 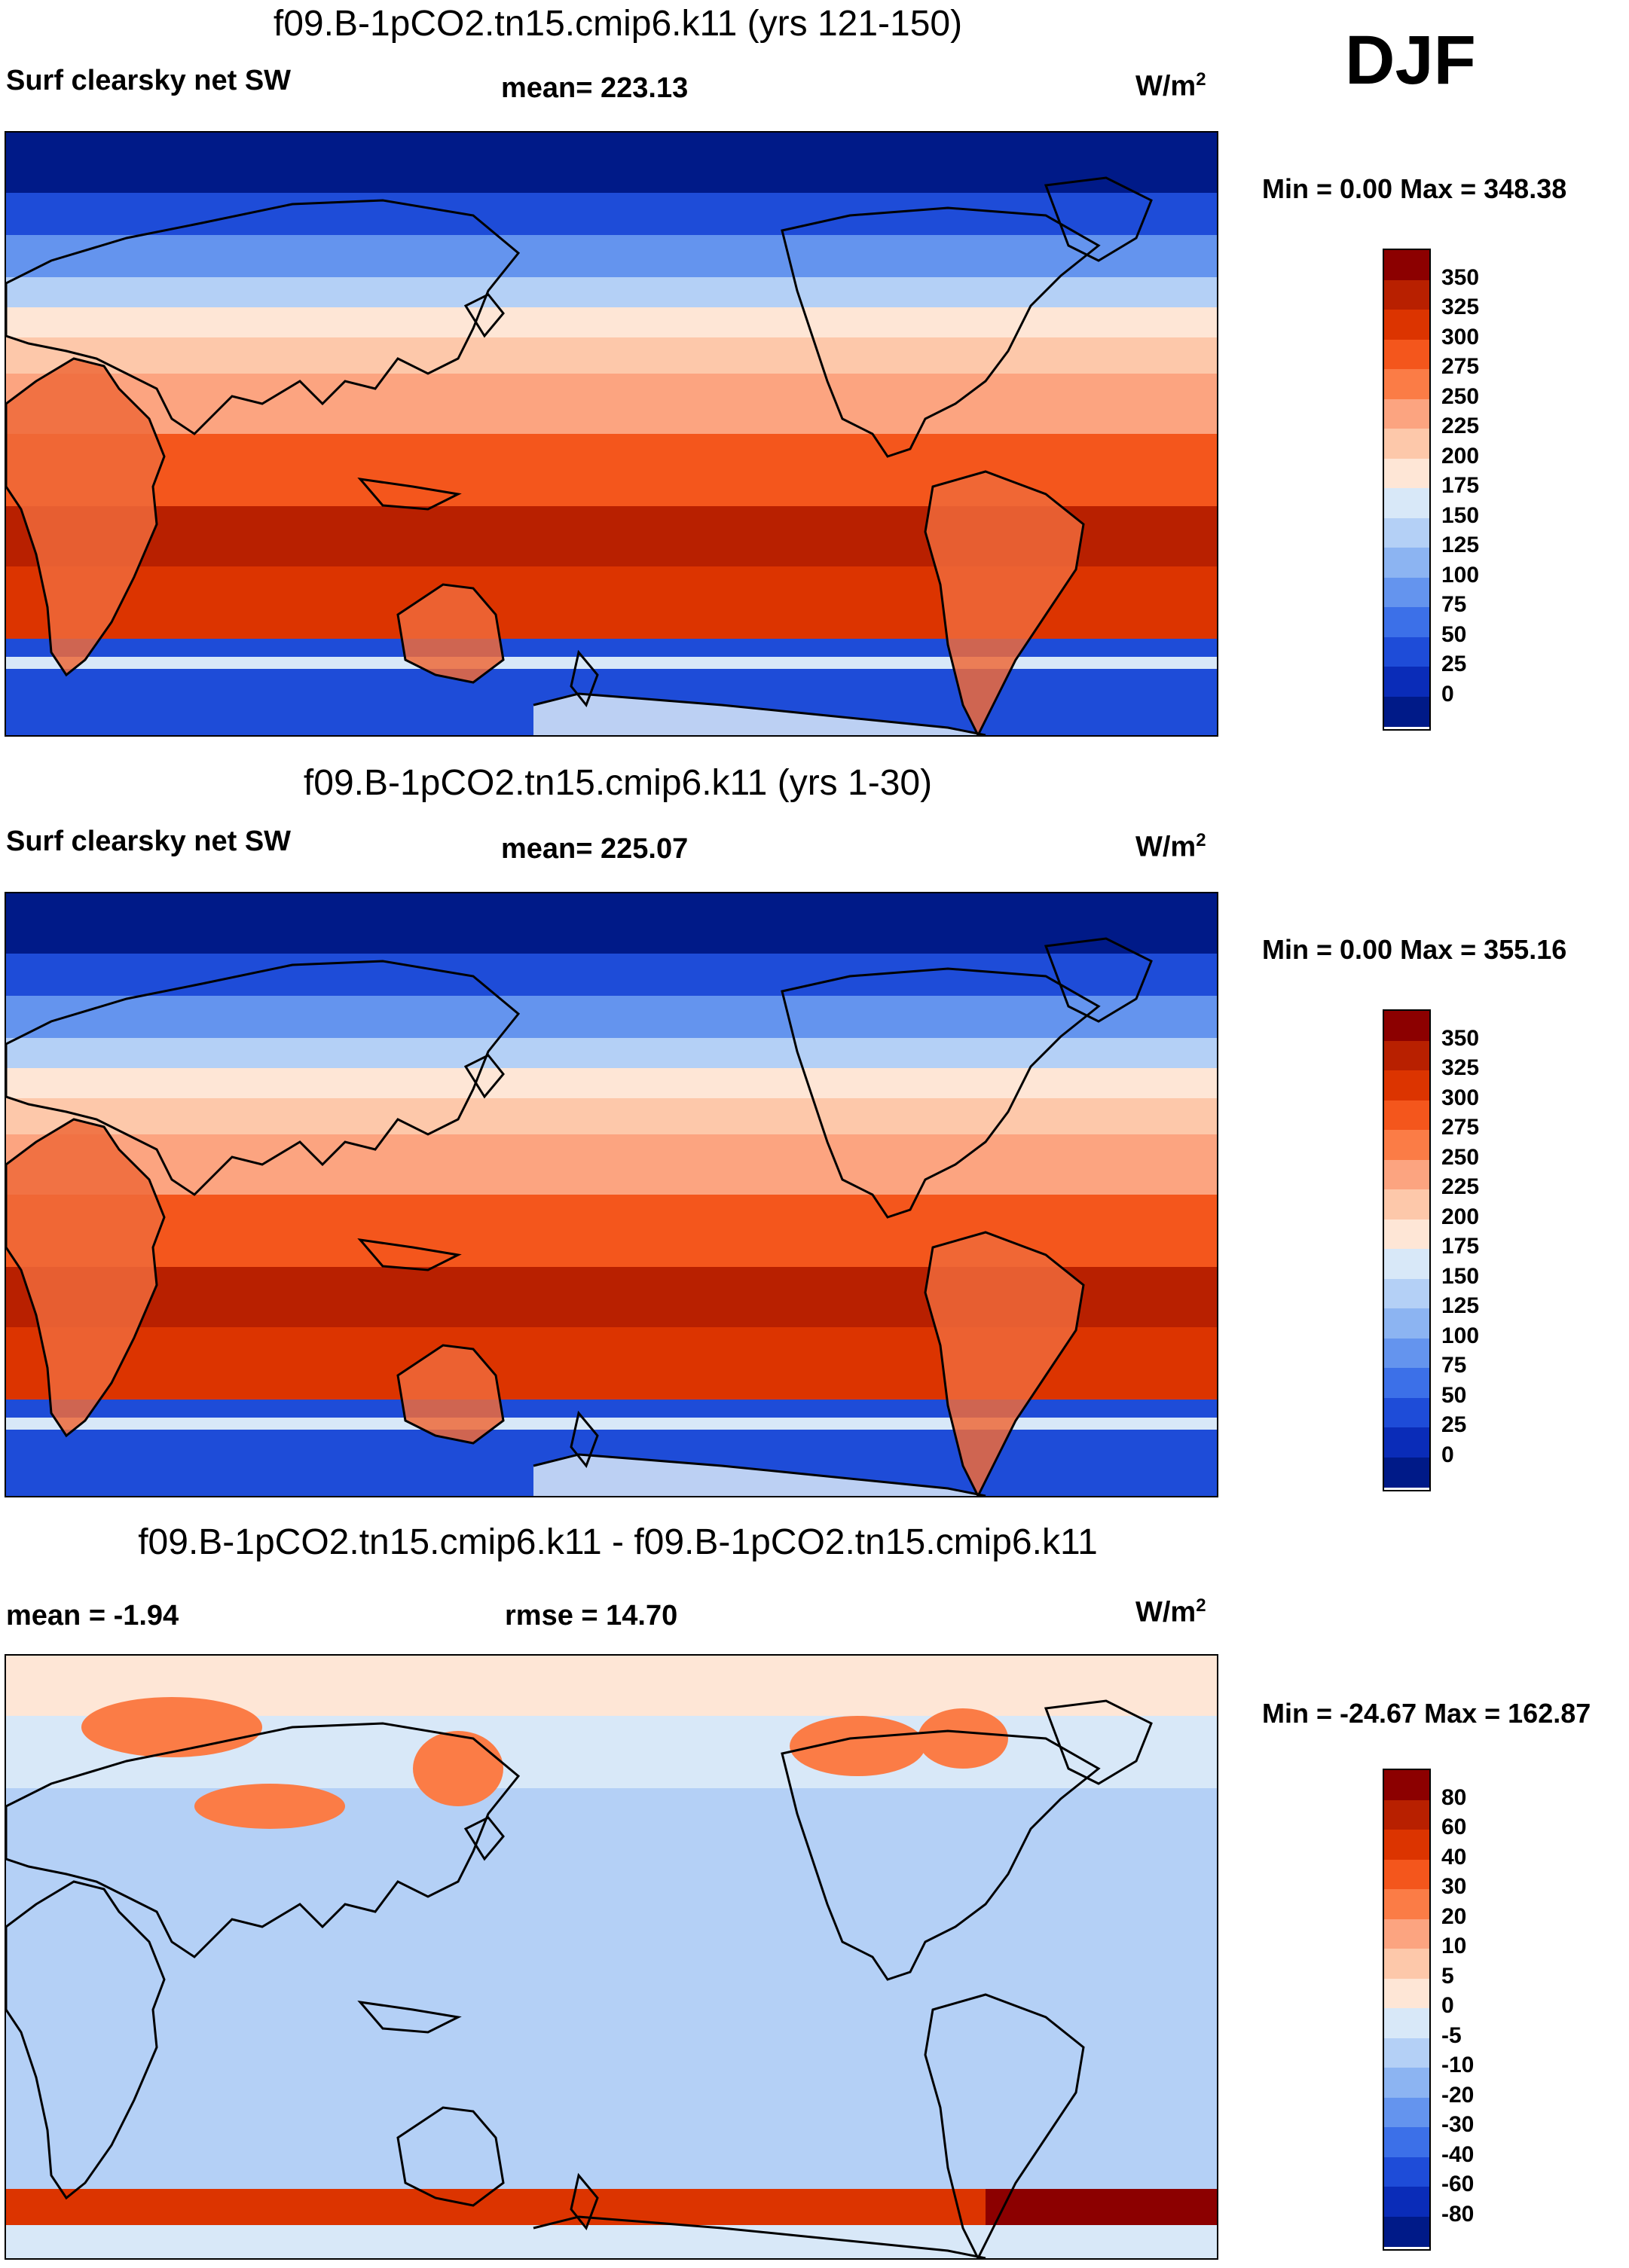 I want to click on colorbar-tick-label: 350, so click(x=1460, y=1038).